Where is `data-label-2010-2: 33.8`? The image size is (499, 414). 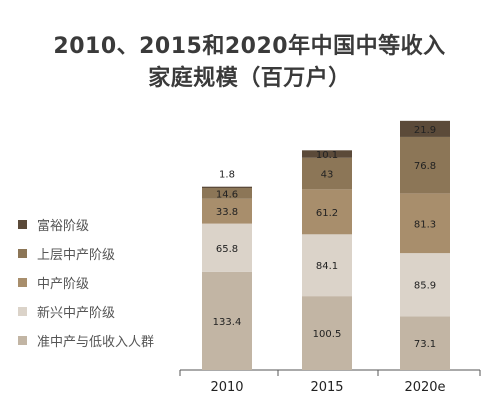
data-label-2010-2: 33.8 is located at coordinates (227, 212).